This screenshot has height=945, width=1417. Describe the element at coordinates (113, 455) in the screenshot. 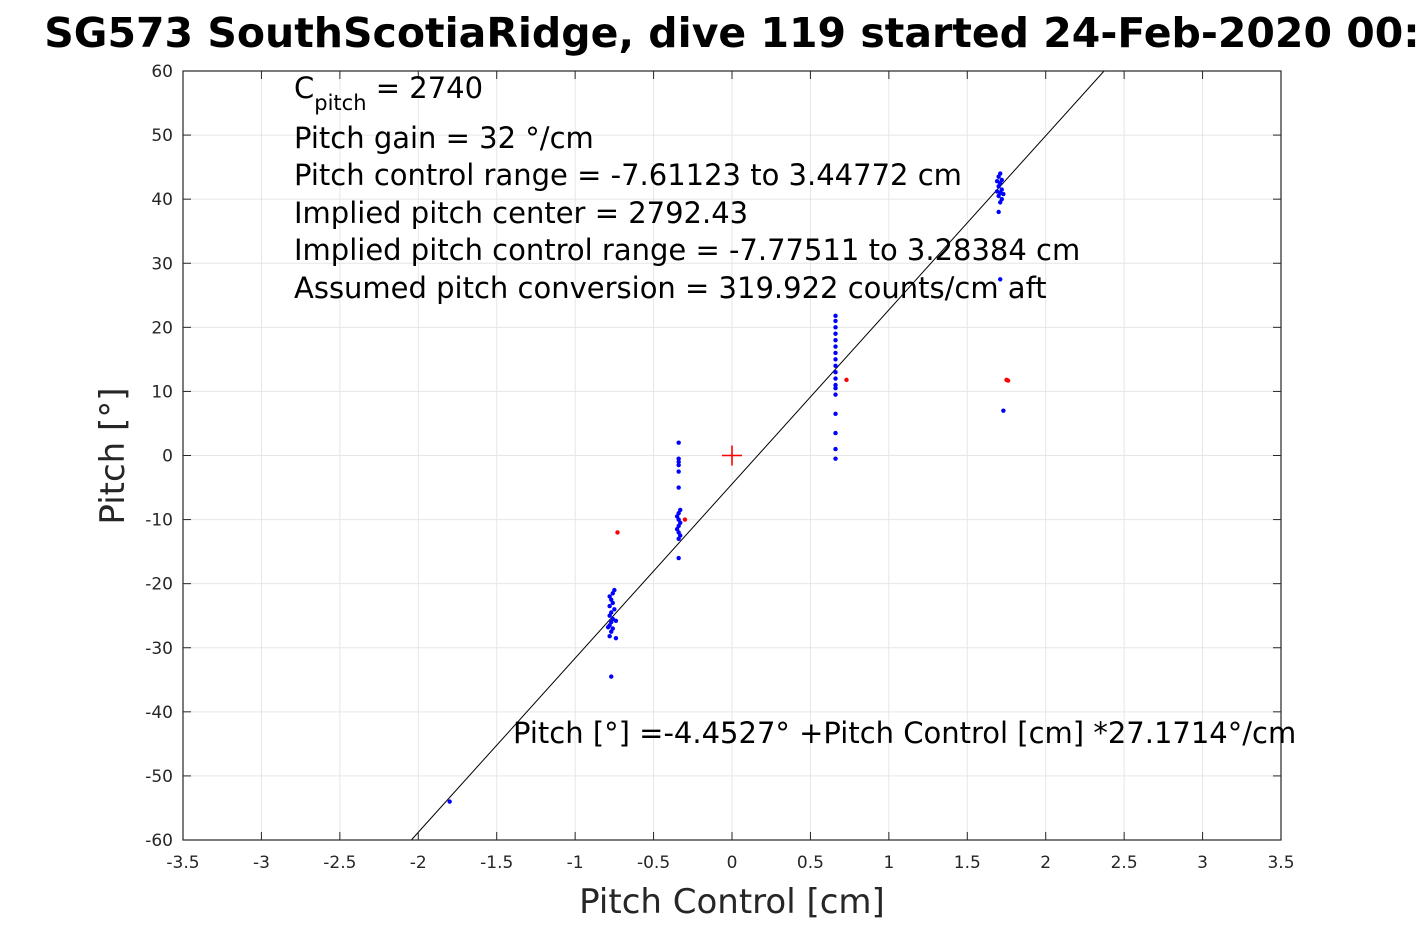

I see `y-axis-label: Pitch [°]` at that location.